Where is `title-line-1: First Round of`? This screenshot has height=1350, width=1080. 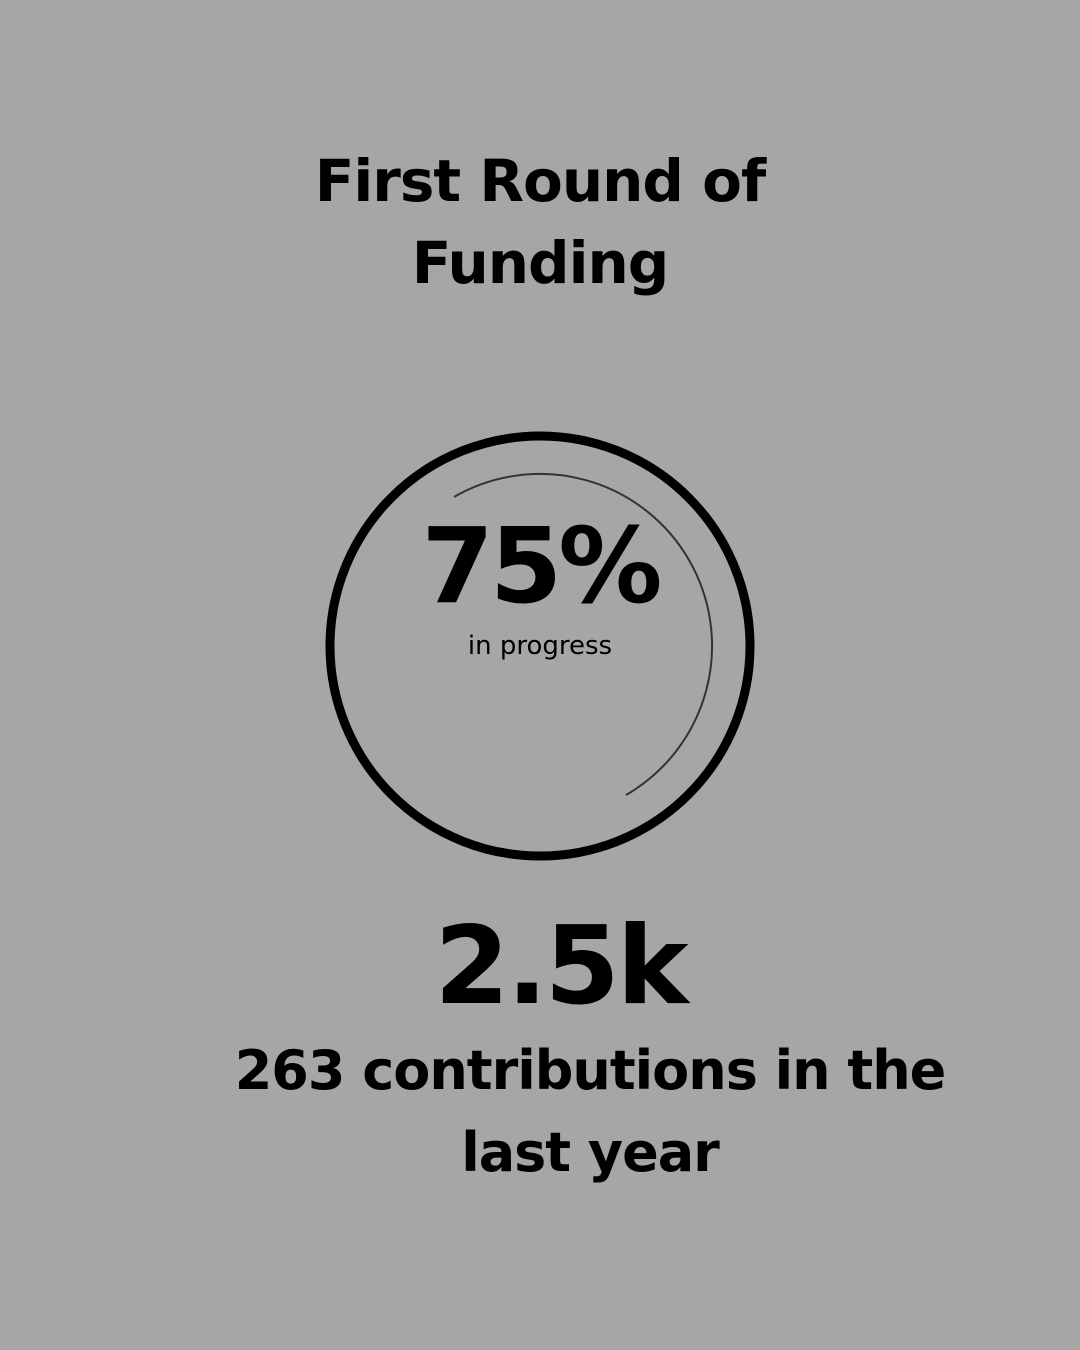
title-line-1: First Round of is located at coordinates (540, 181).